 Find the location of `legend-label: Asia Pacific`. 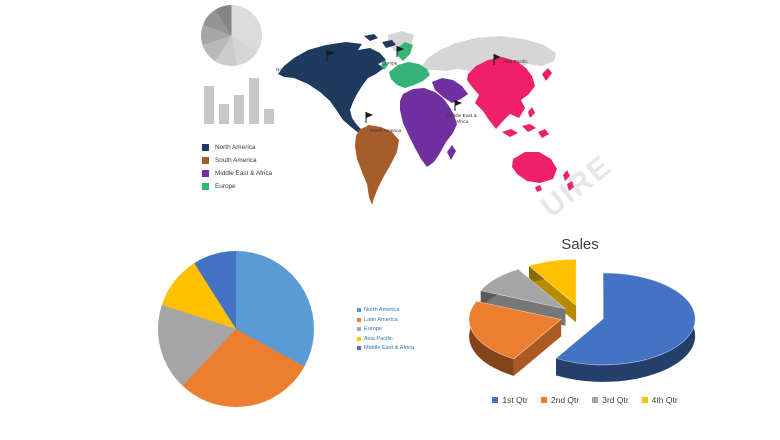

legend-label: Asia Pacific is located at coordinates (378, 338).